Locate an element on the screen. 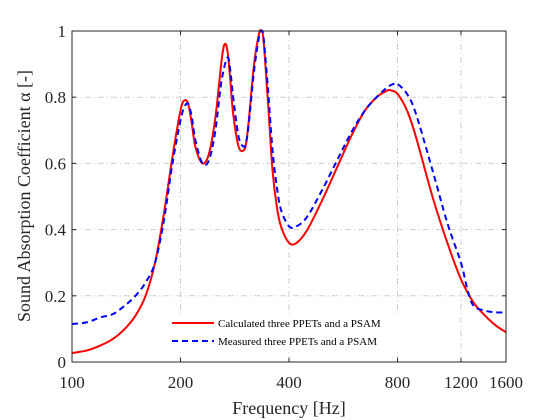  x-tick-label: 1200 is located at coordinates (461, 382).